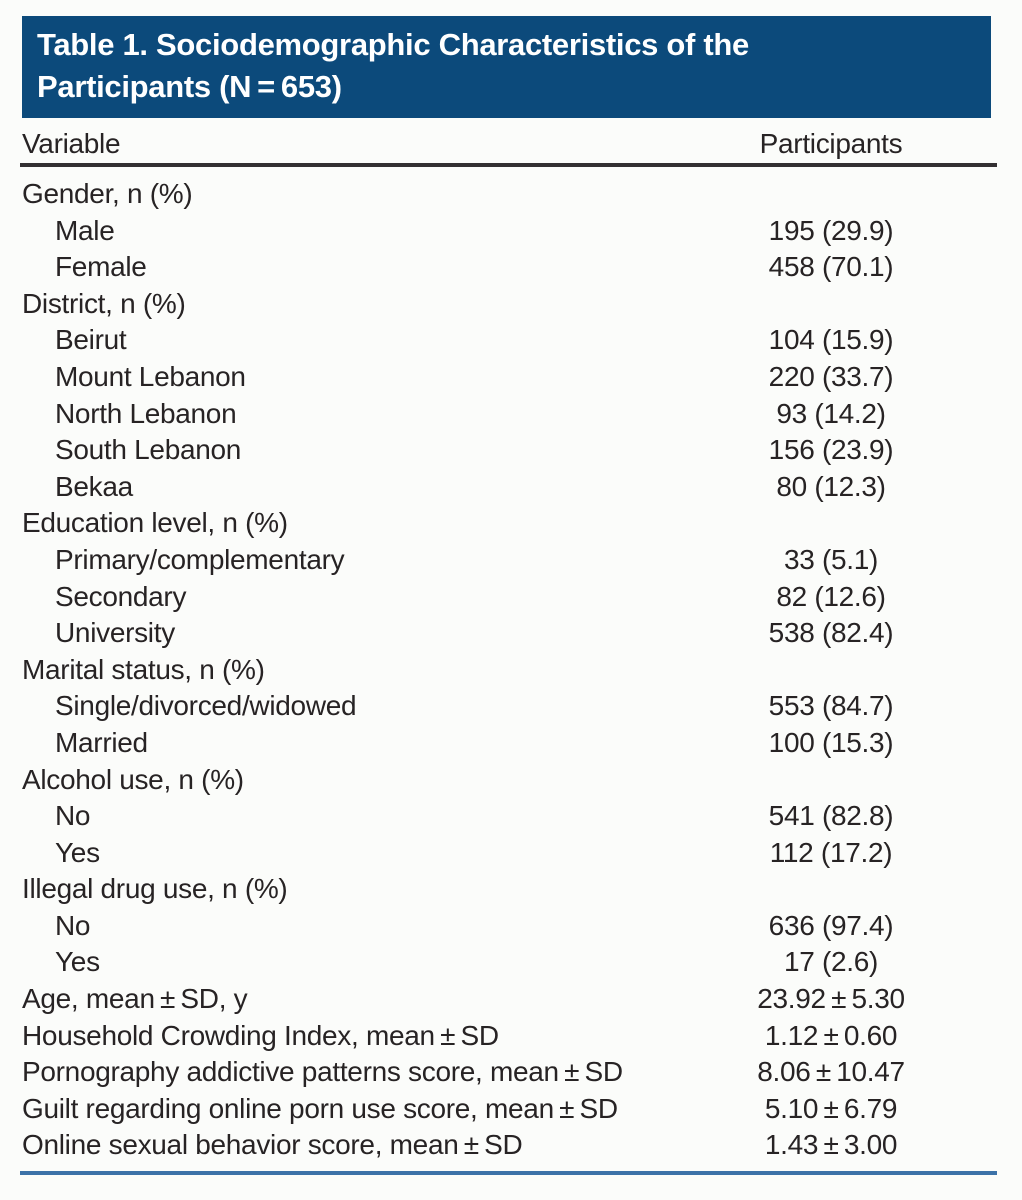 The width and height of the screenshot is (1022, 1200). What do you see at coordinates (506, 340) in the screenshot?
I see `table-row: Beirut 104 (15.9)` at bounding box center [506, 340].